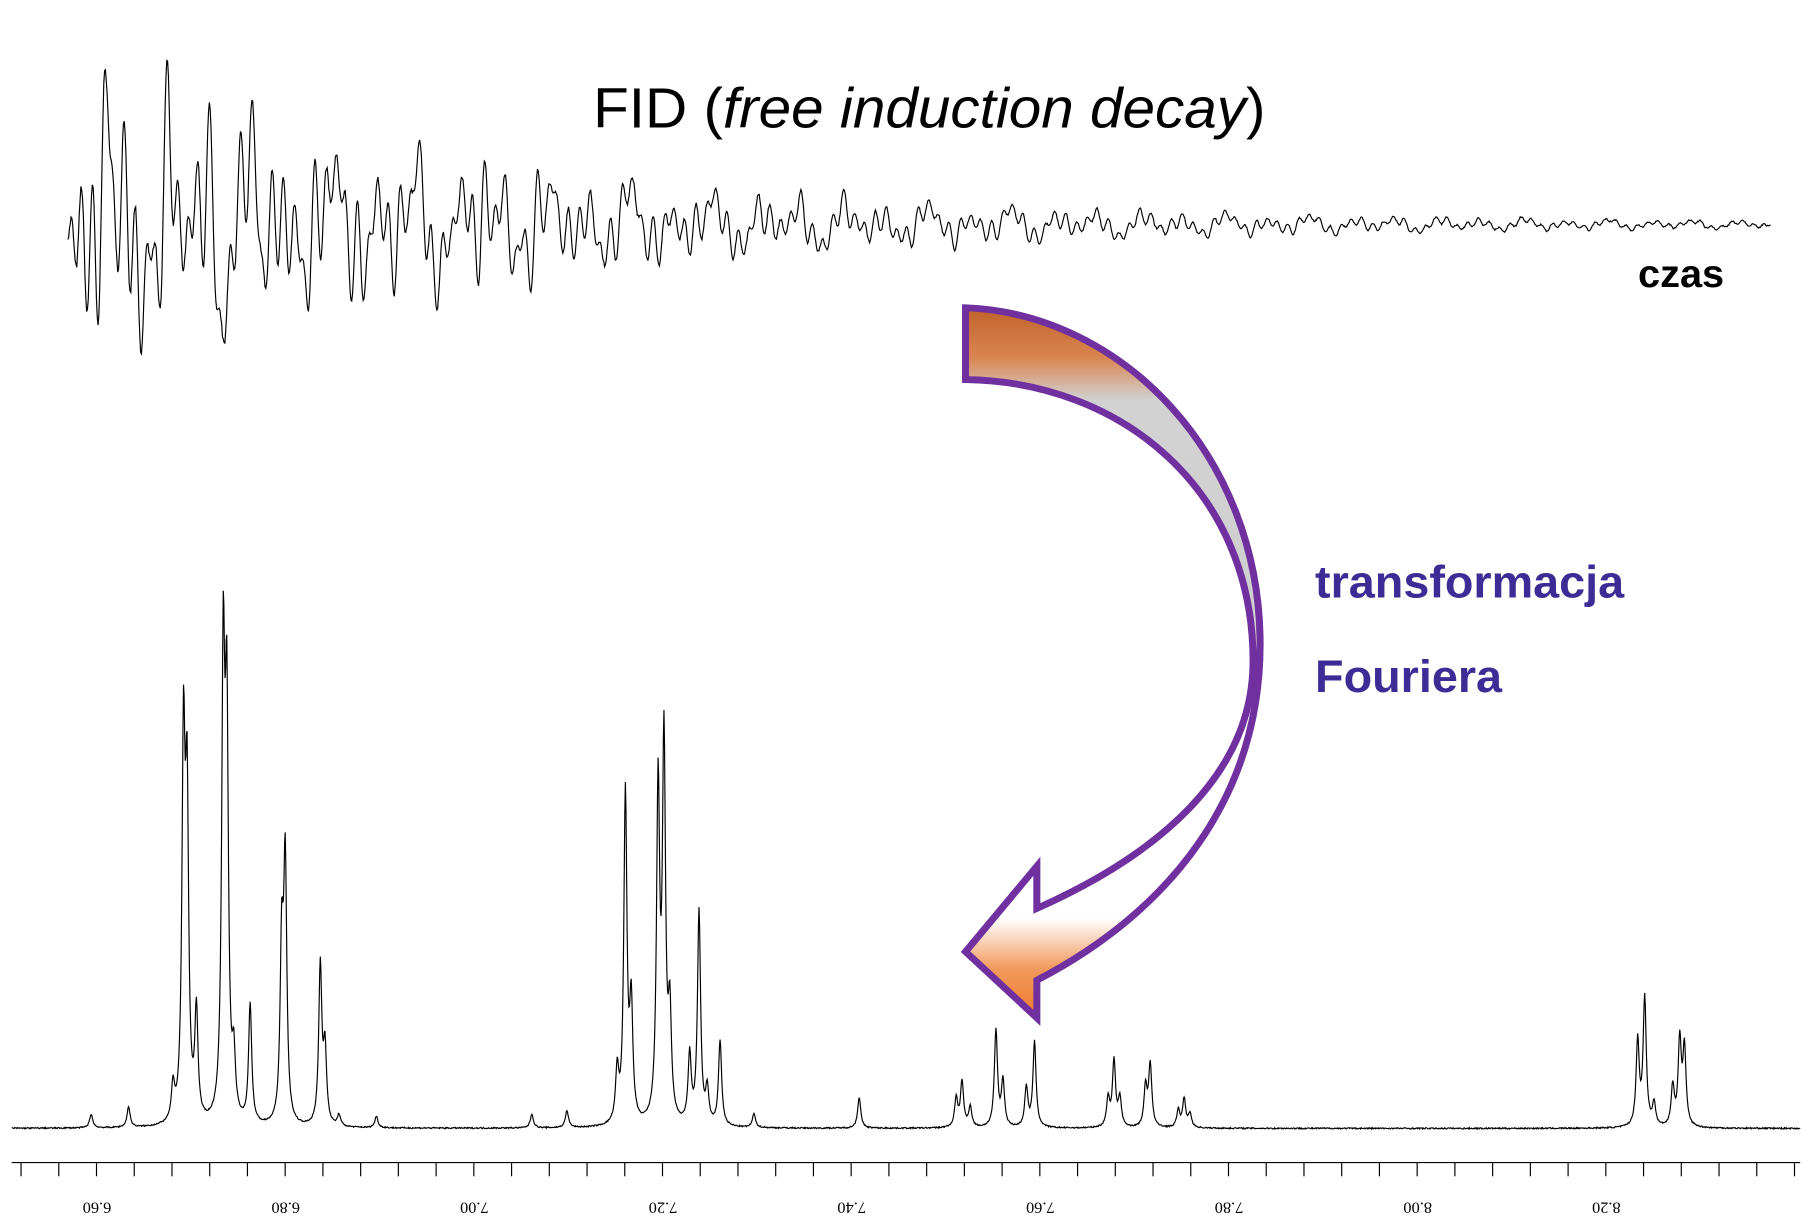 This screenshot has height=1231, width=1806. What do you see at coordinates (285, 1206) in the screenshot?
I see `ppm-label: 6.80` at bounding box center [285, 1206].